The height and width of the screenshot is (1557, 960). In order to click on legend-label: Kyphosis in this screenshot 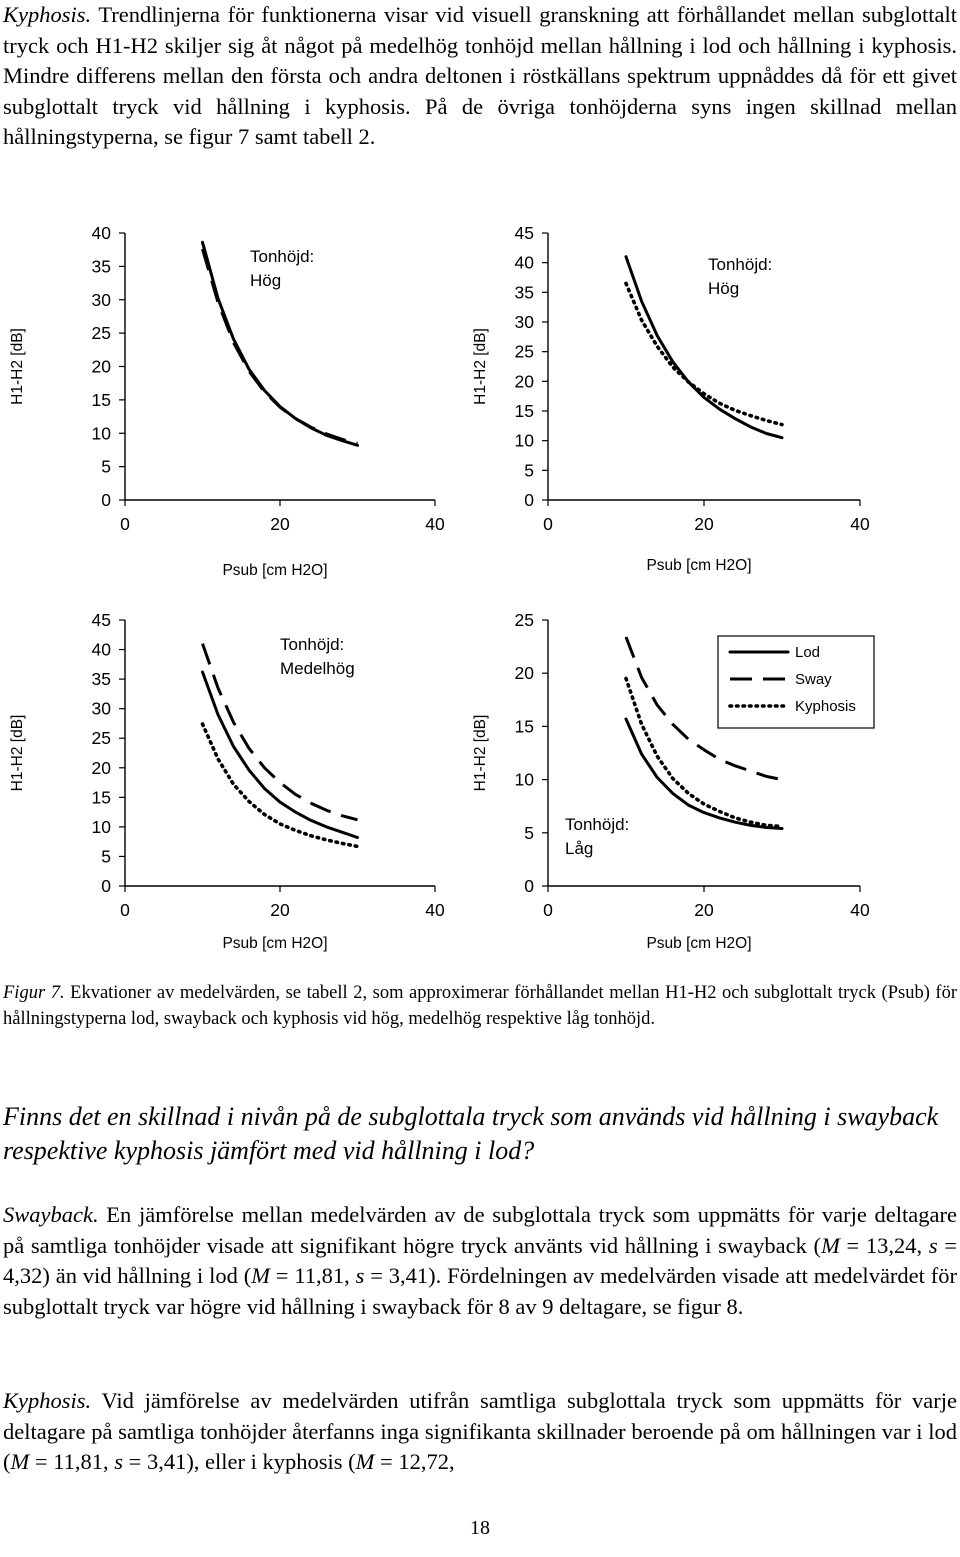, I will do `click(825, 706)`.